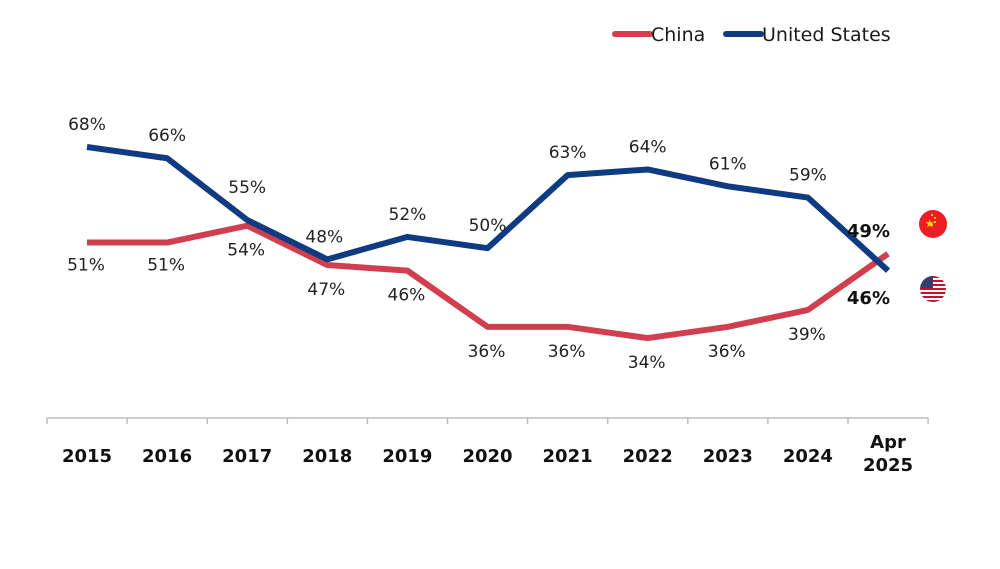  Describe the element at coordinates (868, 298) in the screenshot. I see `data-label-united-states: 46%` at that location.